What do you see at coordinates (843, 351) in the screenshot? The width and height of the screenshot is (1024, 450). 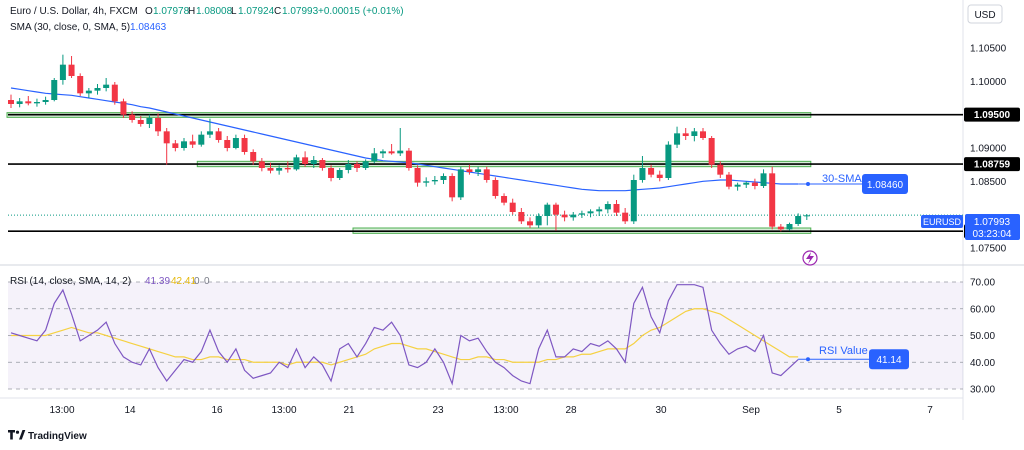 I see `rsi-annotation-label: RSI Value` at bounding box center [843, 351].